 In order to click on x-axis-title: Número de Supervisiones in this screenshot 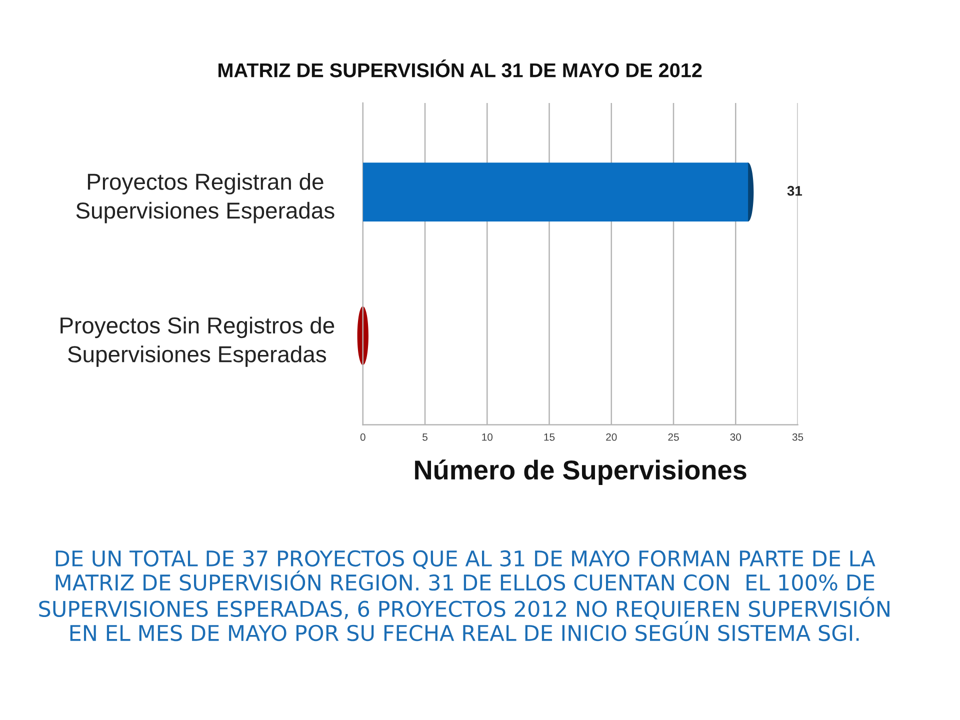, I will do `click(580, 472)`.